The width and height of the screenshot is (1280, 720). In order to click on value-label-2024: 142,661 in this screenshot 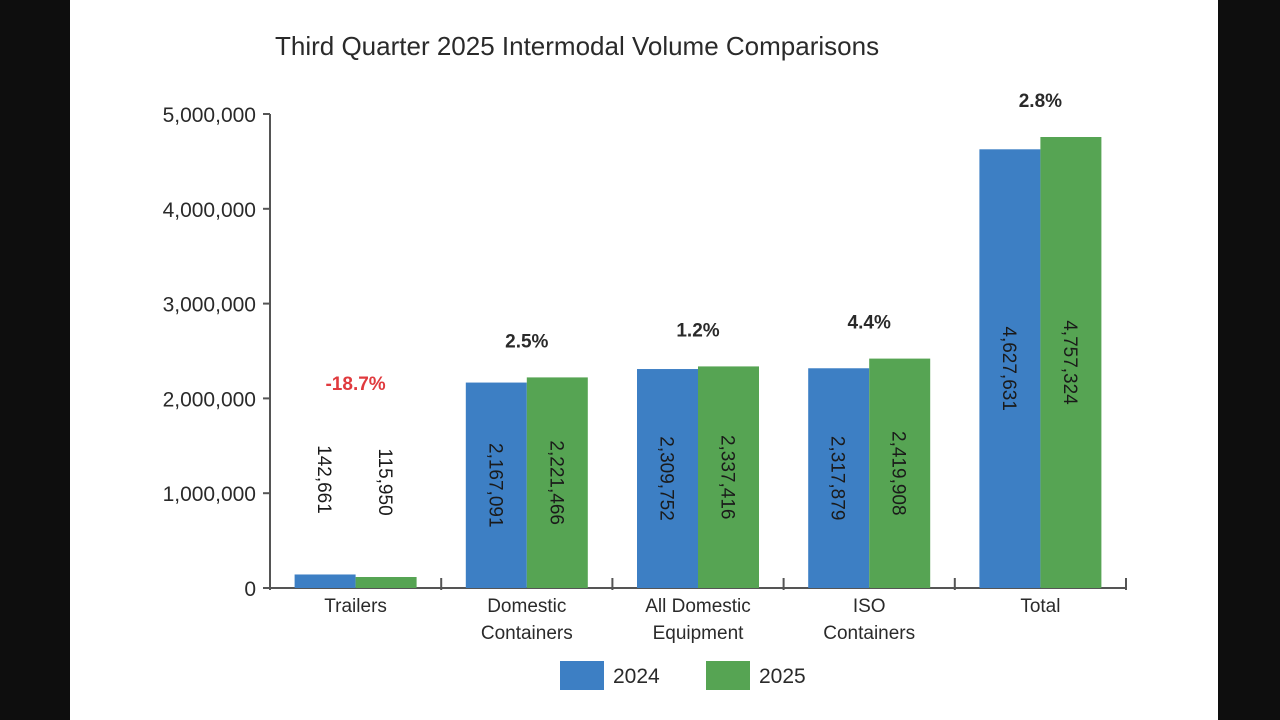, I will do `click(323, 479)`.